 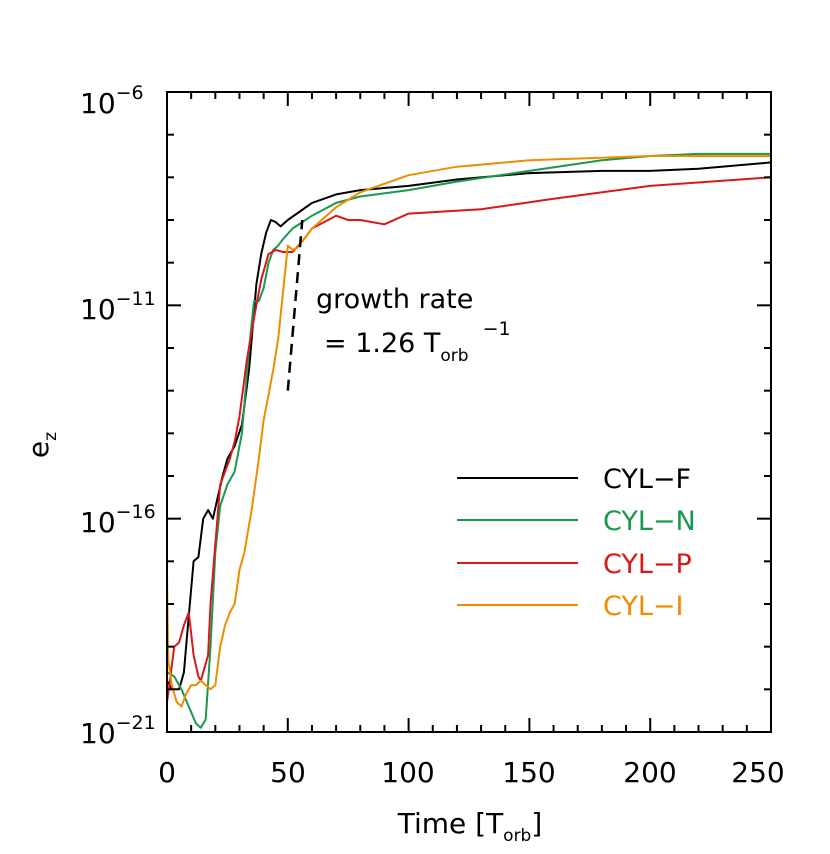 I want to click on legend-label-cyl-i: CYL−I, so click(x=643, y=606).